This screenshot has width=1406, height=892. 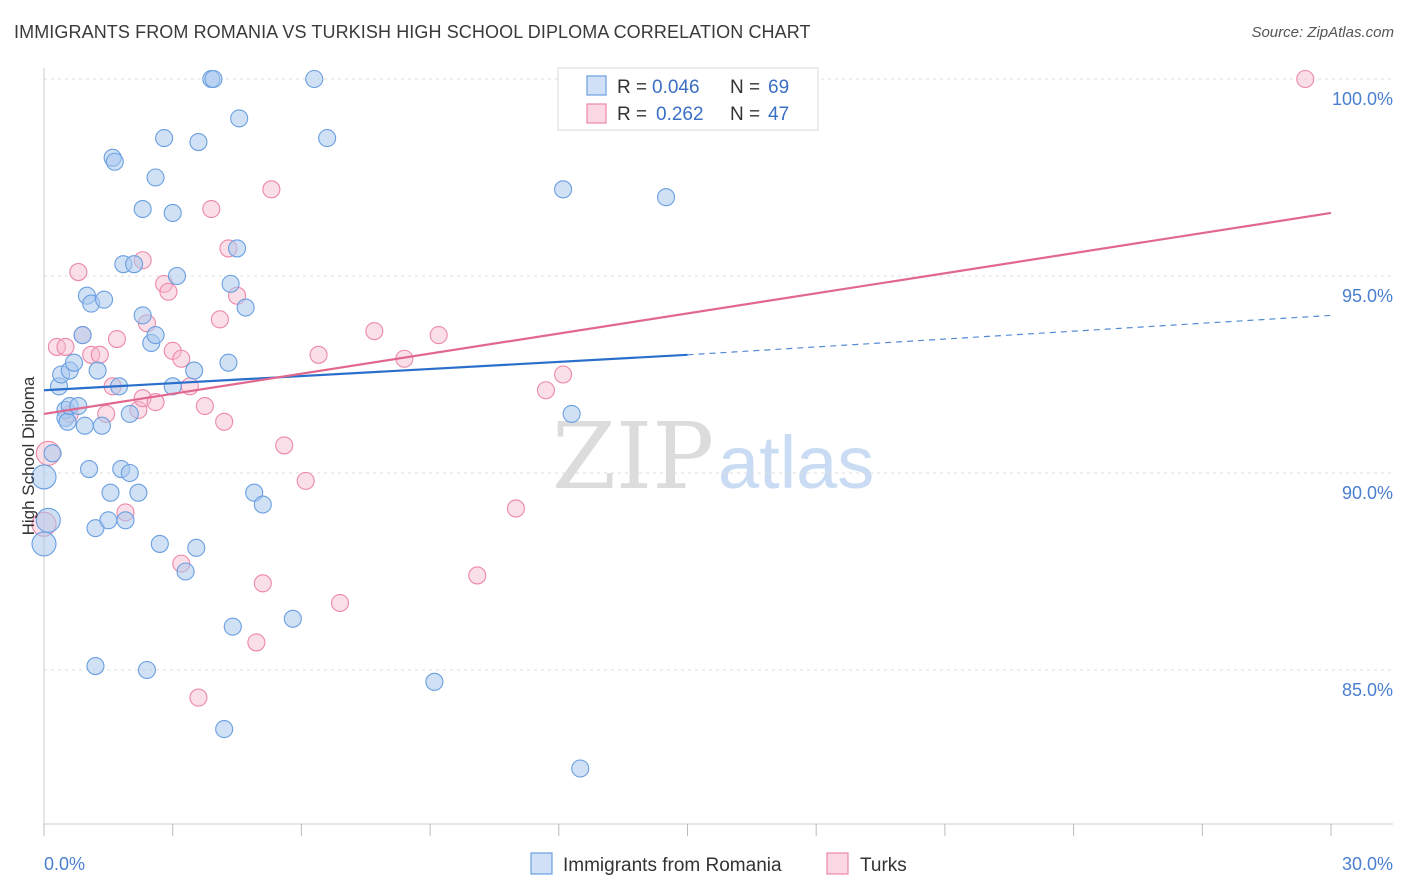 What do you see at coordinates (1367, 493) in the screenshot?
I see `y-tick-label: 90.0%` at bounding box center [1367, 493].